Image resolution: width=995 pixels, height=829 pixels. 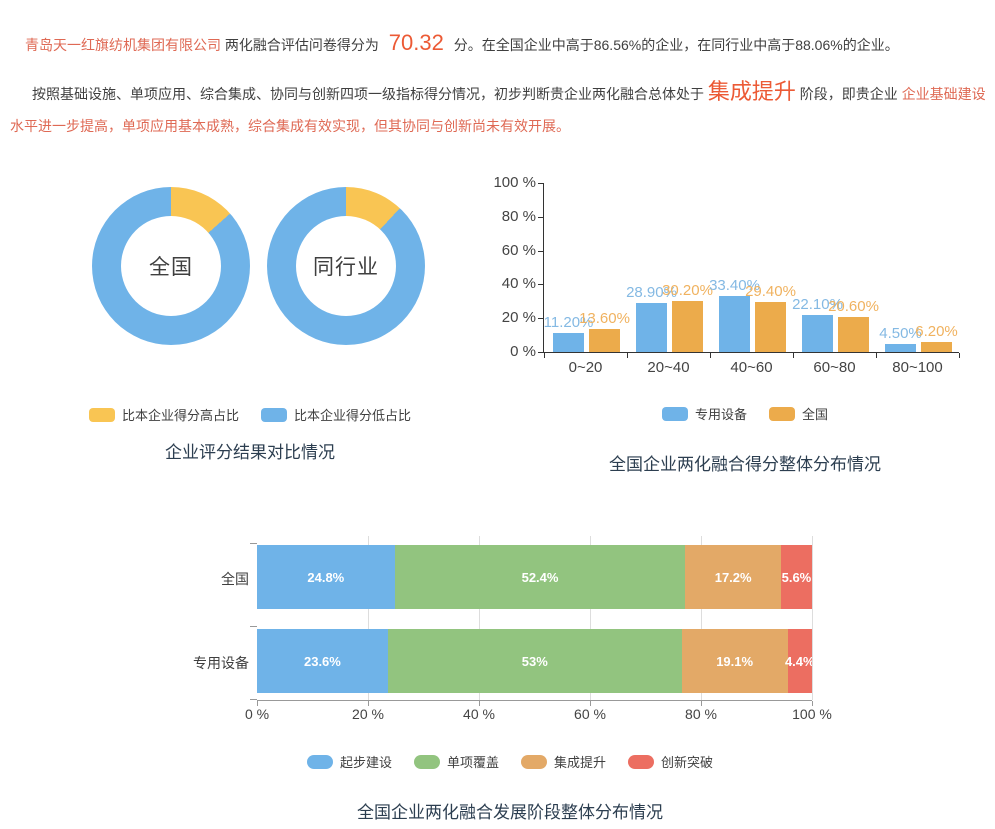 What do you see at coordinates (701, 714) in the screenshot?
I see `x-axis-tick-label: 80 %` at bounding box center [701, 714].